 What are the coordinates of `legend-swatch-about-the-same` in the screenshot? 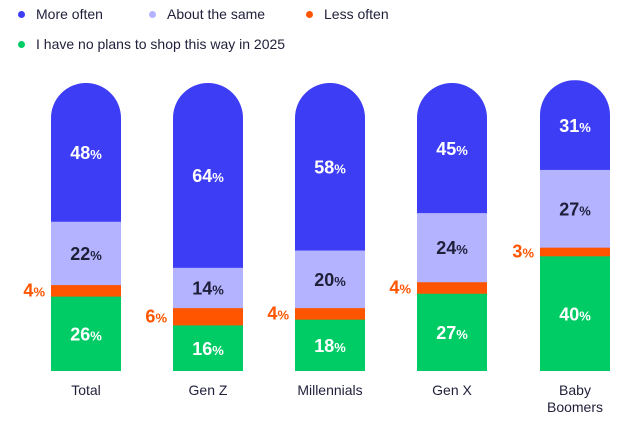 It's located at (152, 14).